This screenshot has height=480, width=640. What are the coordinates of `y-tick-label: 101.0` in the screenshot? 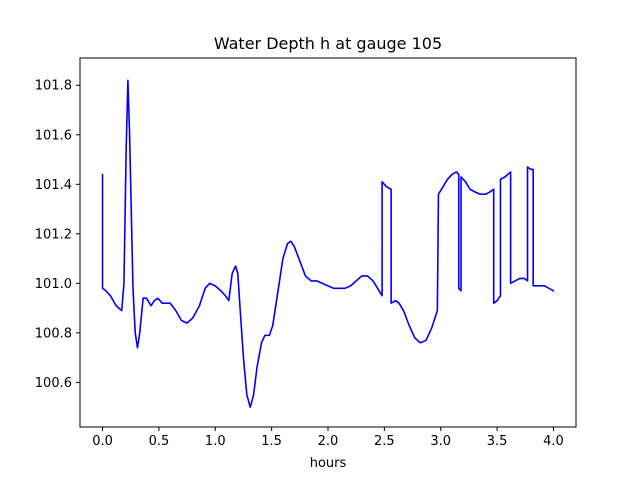 It's located at (53, 284).